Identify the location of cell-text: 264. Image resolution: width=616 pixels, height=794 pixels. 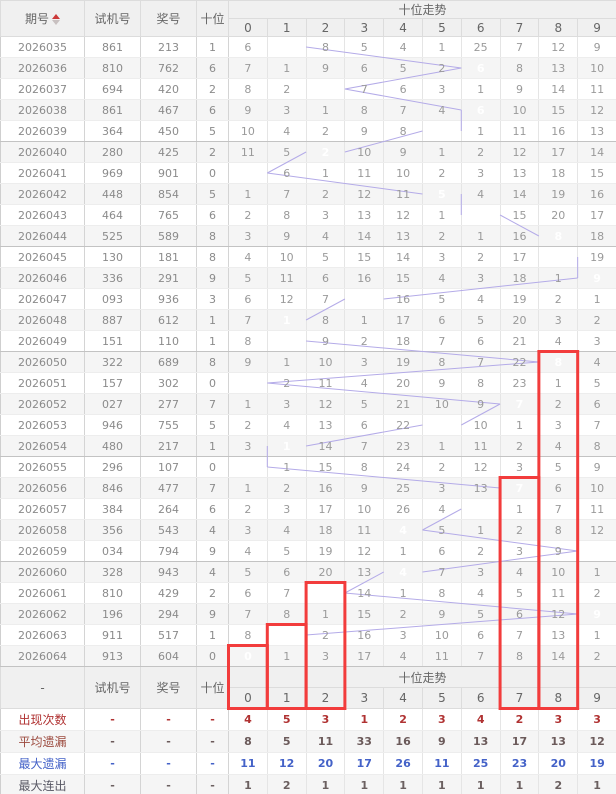
(168, 509).